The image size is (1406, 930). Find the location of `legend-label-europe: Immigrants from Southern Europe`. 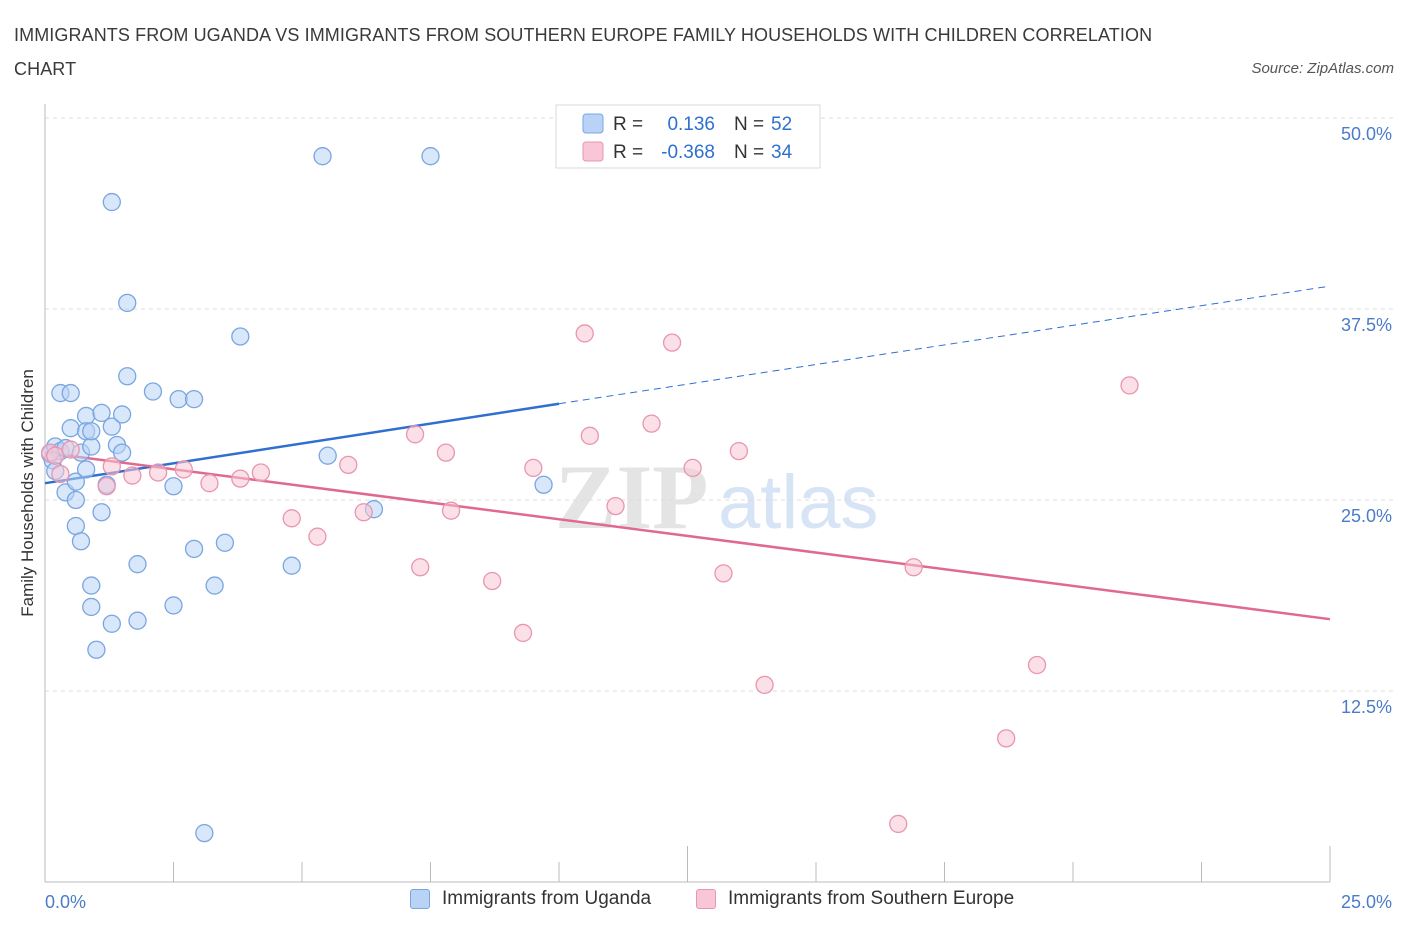

legend-label-europe: Immigrants from Southern Europe is located at coordinates (871, 898).